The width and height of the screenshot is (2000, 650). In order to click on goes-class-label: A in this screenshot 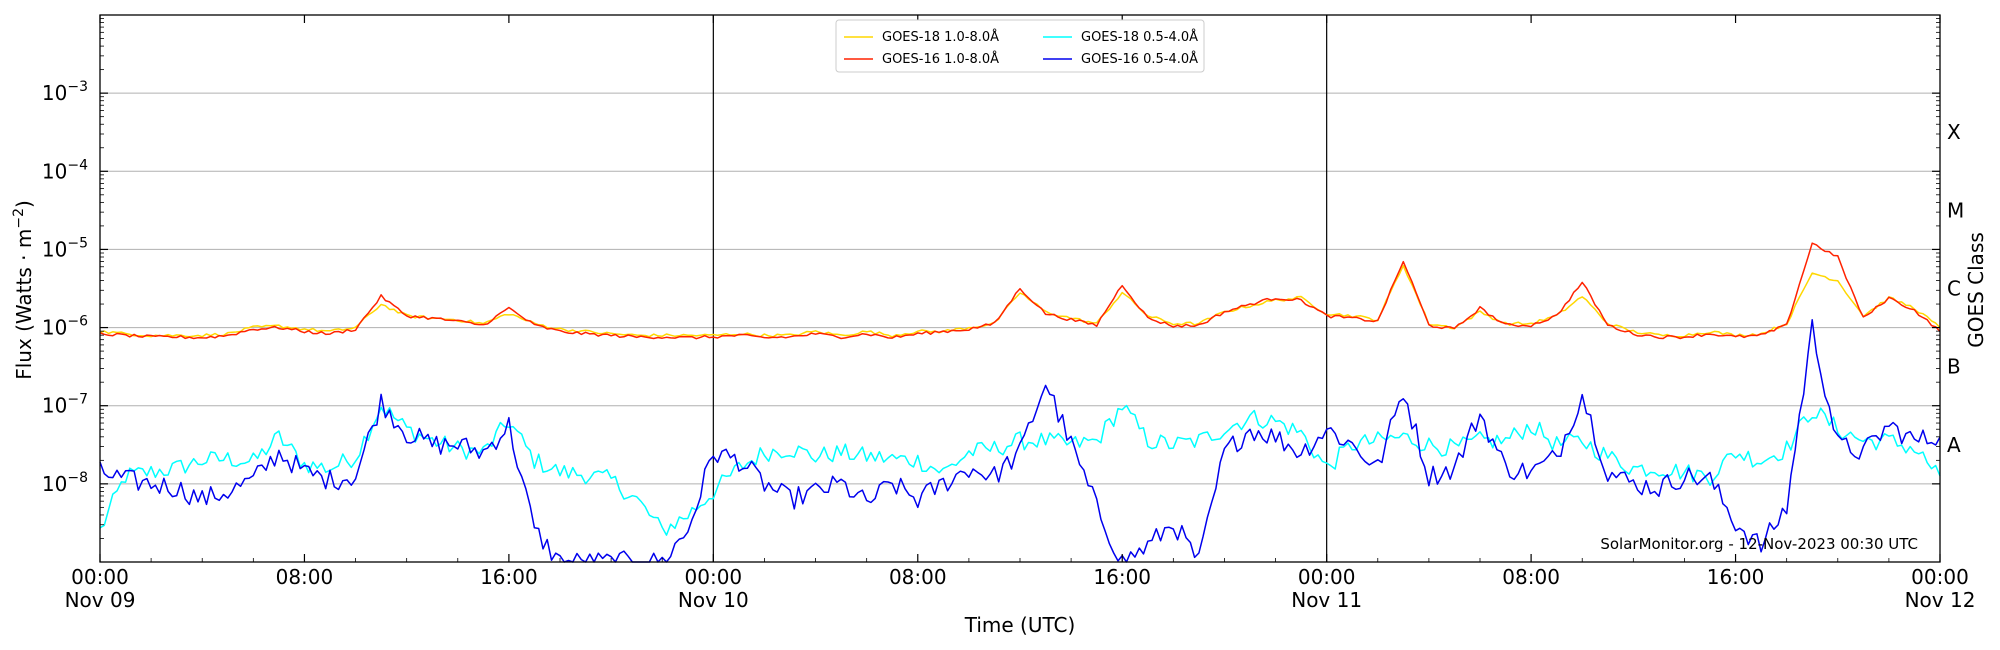, I will do `click(1954, 445)`.